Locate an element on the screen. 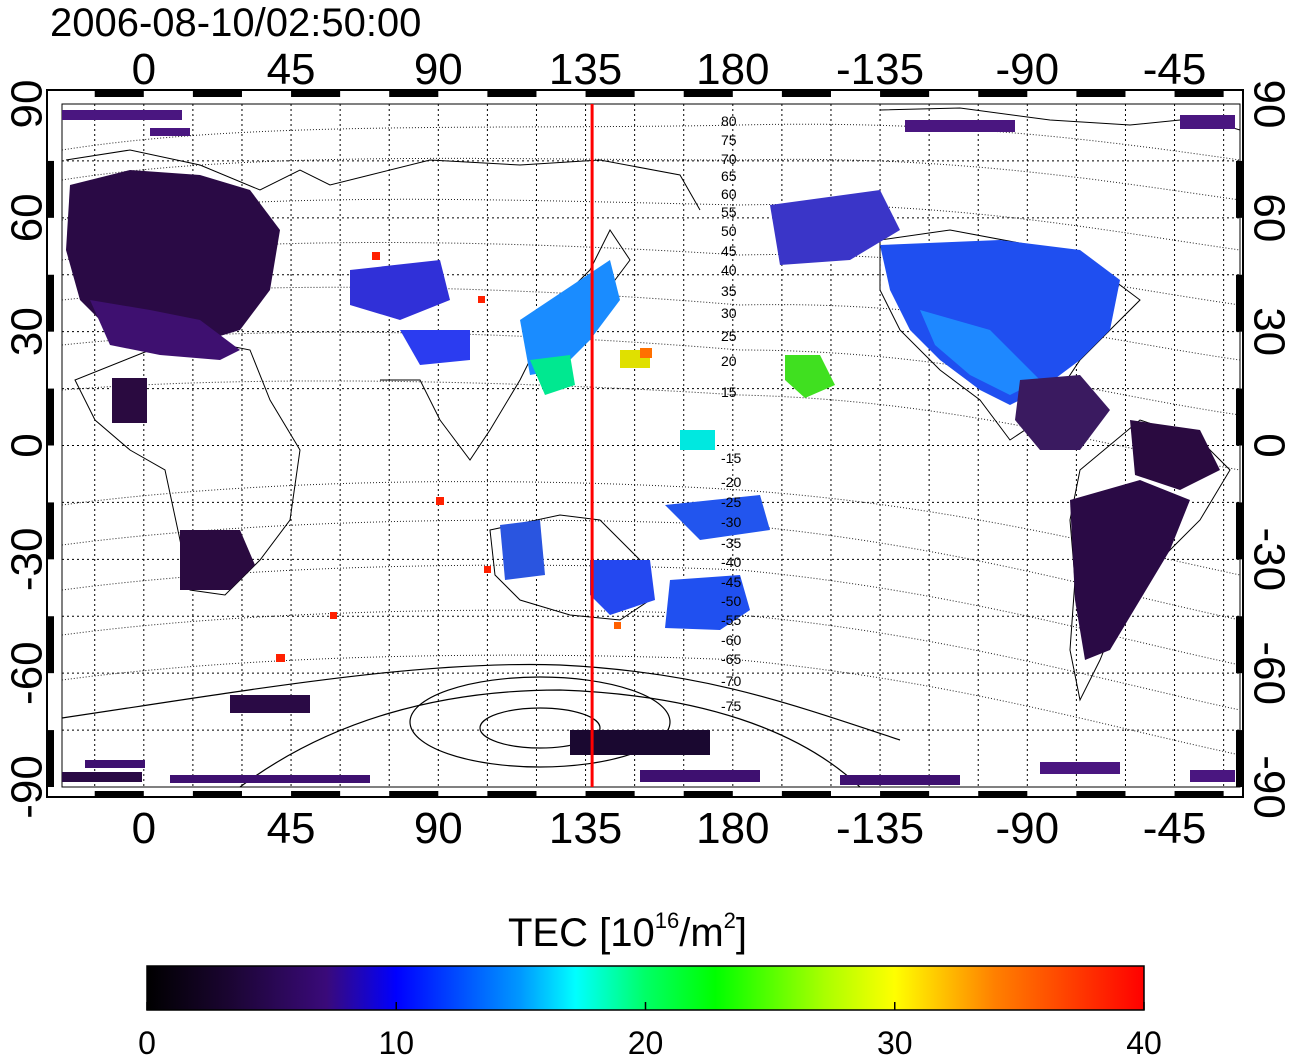 The height and width of the screenshot is (1057, 1292). mlat-label: 20 is located at coordinates (729, 361).